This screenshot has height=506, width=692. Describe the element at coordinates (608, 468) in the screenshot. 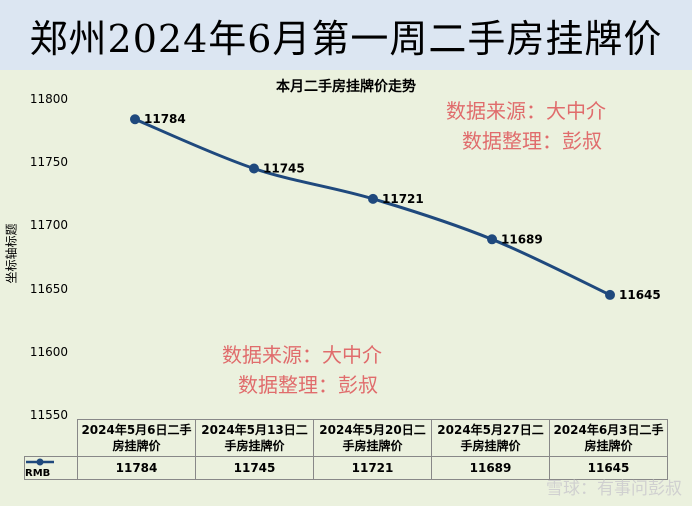

I see `value-cell: 11645` at that location.